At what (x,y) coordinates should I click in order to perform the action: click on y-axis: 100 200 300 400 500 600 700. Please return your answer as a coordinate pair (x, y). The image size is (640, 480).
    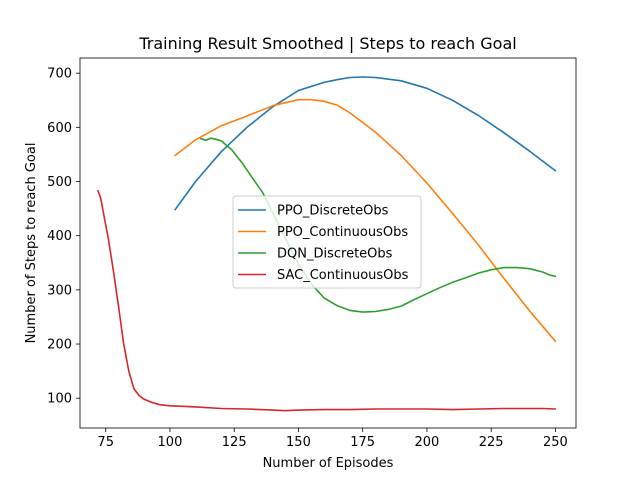
    Looking at the image, I should click on (63, 237).